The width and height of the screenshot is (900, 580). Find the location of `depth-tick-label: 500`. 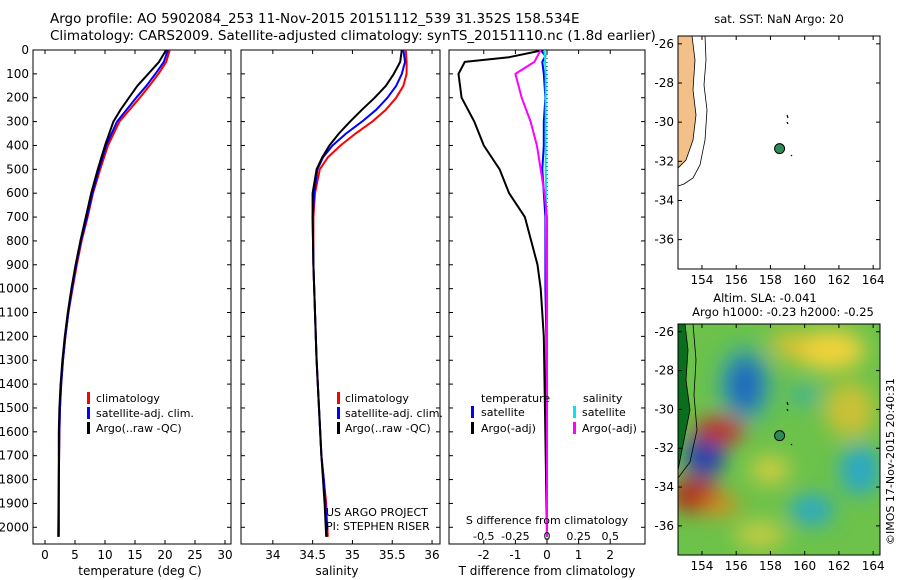

depth-tick-label: 500 is located at coordinates (17, 169).